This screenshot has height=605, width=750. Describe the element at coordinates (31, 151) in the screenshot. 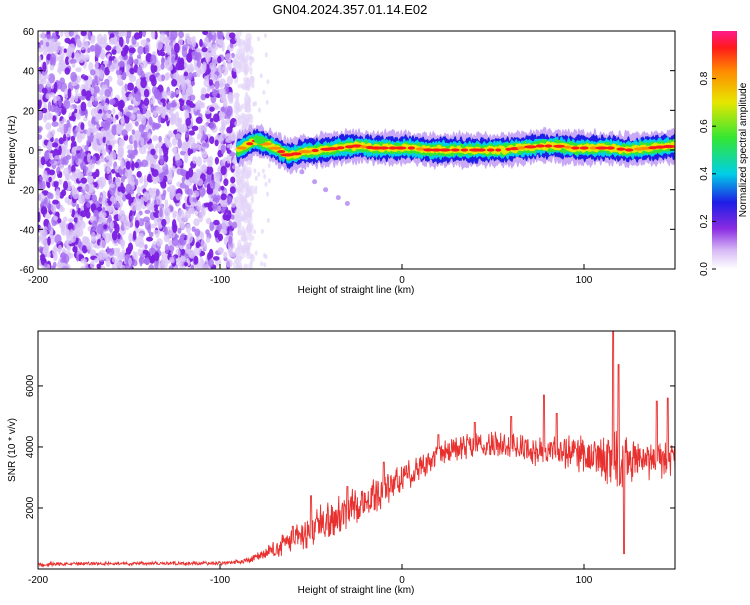

I see `spectrogram-y-tick-label: 0` at that location.